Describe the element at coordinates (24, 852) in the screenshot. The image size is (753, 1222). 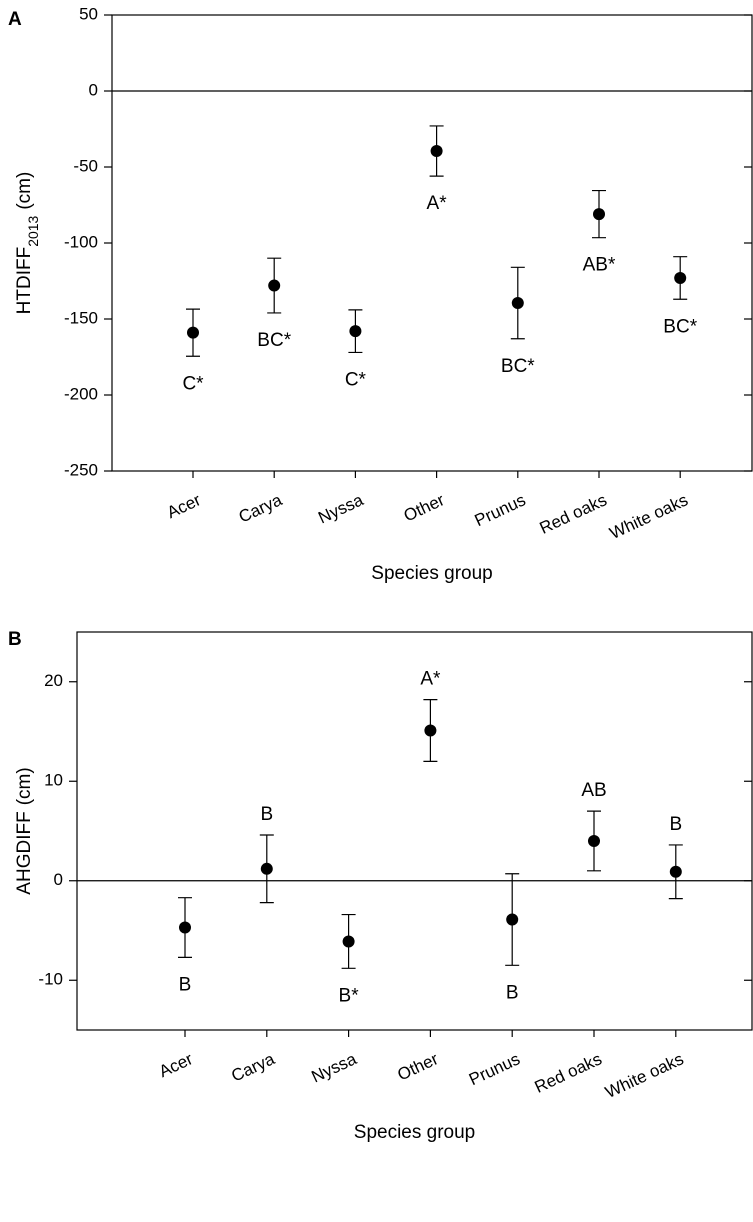
I see `y-label-main: AHGDIFF` at that location.